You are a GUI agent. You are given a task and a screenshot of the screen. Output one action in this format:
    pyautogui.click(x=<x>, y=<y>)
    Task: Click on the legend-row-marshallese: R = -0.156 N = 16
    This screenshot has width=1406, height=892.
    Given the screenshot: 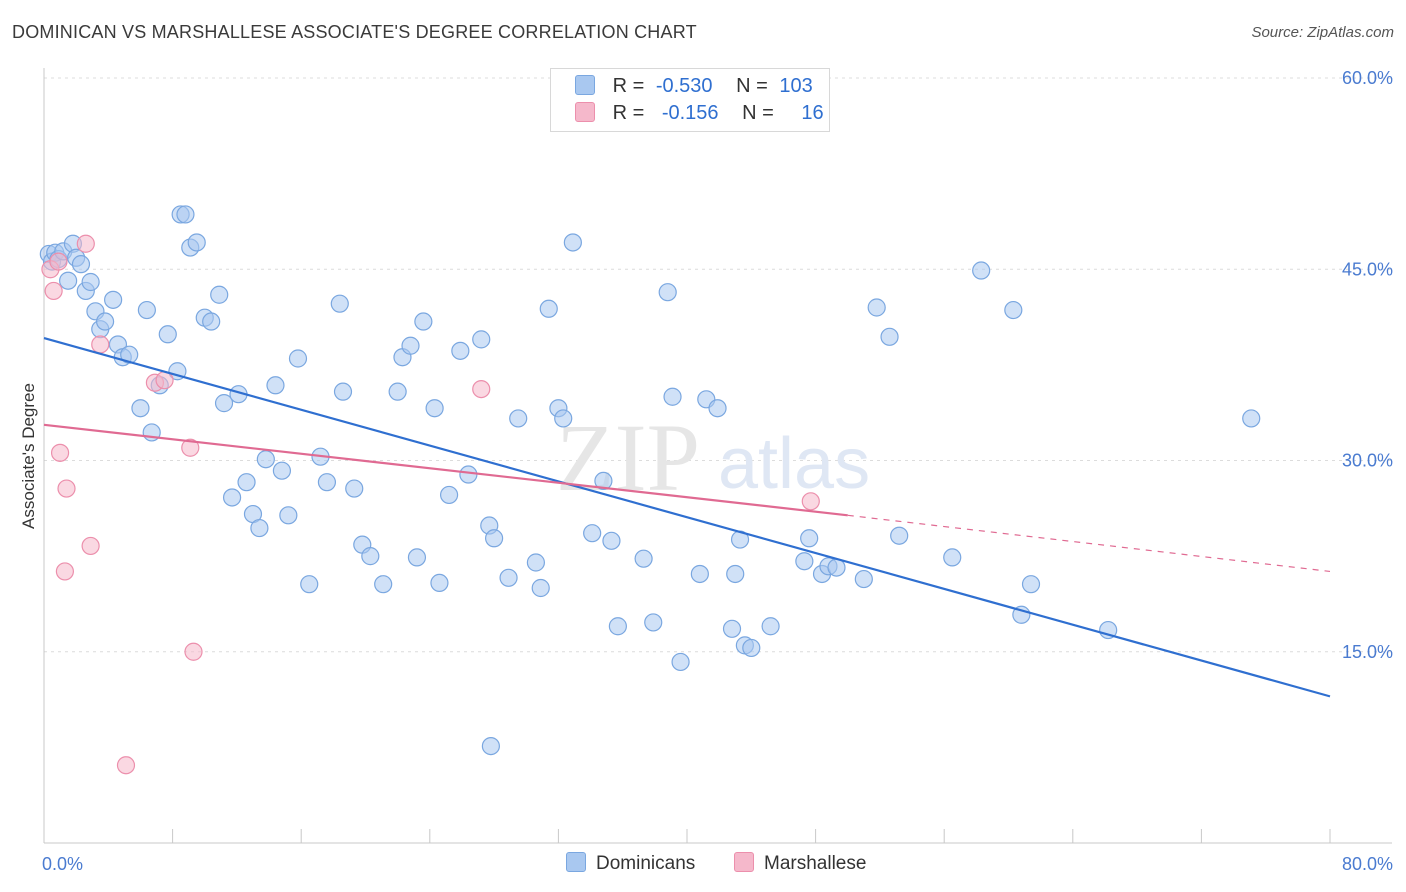 What is the action you would take?
    pyautogui.click(x=699, y=114)
    